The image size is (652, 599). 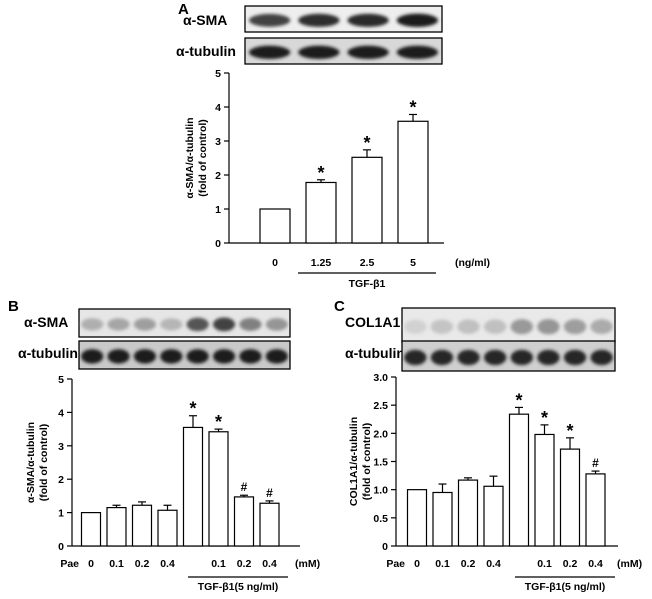 What do you see at coordinates (380, 434) in the screenshot?
I see `y-tick-label: 2.0` at bounding box center [380, 434].